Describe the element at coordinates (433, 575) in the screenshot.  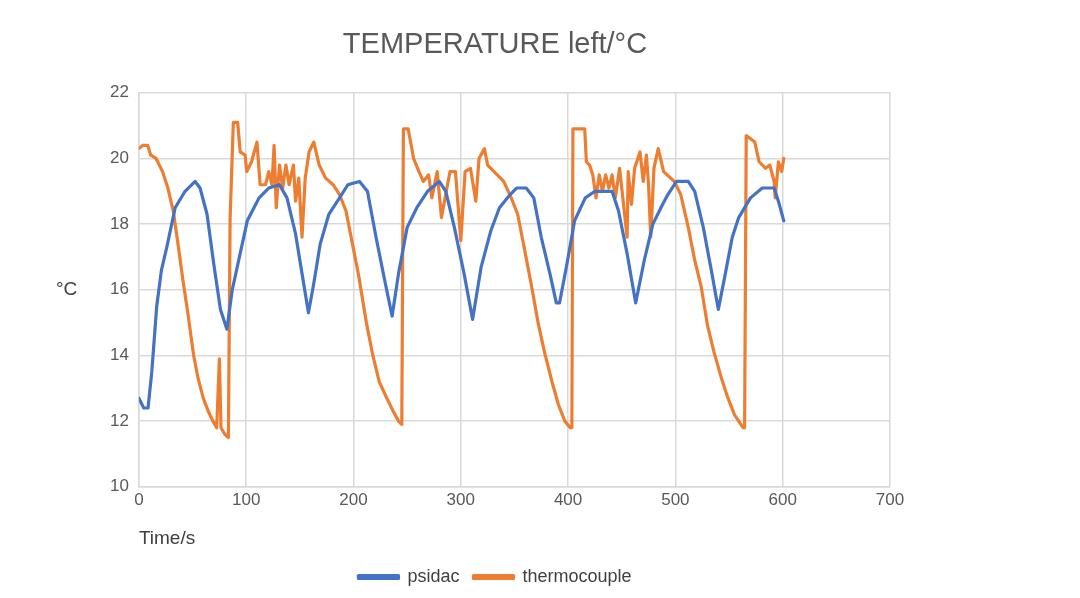
I see `legend-label: psidac` at that location.